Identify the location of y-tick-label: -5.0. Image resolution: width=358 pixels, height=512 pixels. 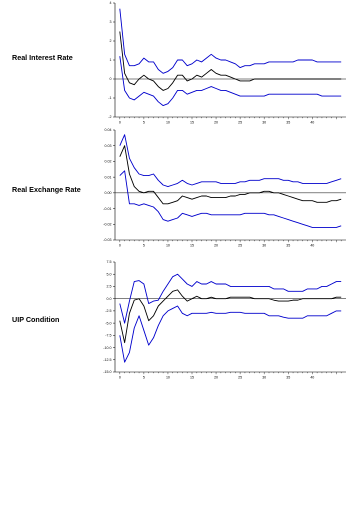
(108, 323).